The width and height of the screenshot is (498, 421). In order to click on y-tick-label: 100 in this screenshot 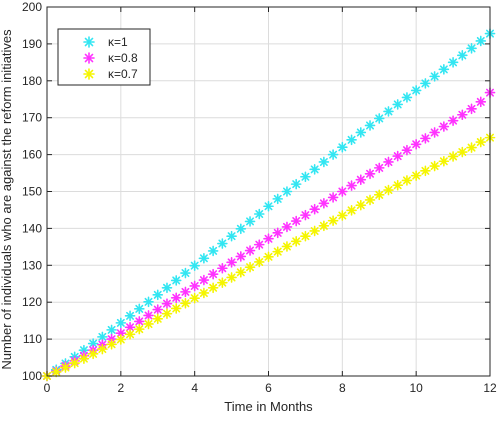, I will do `click(32, 376)`.